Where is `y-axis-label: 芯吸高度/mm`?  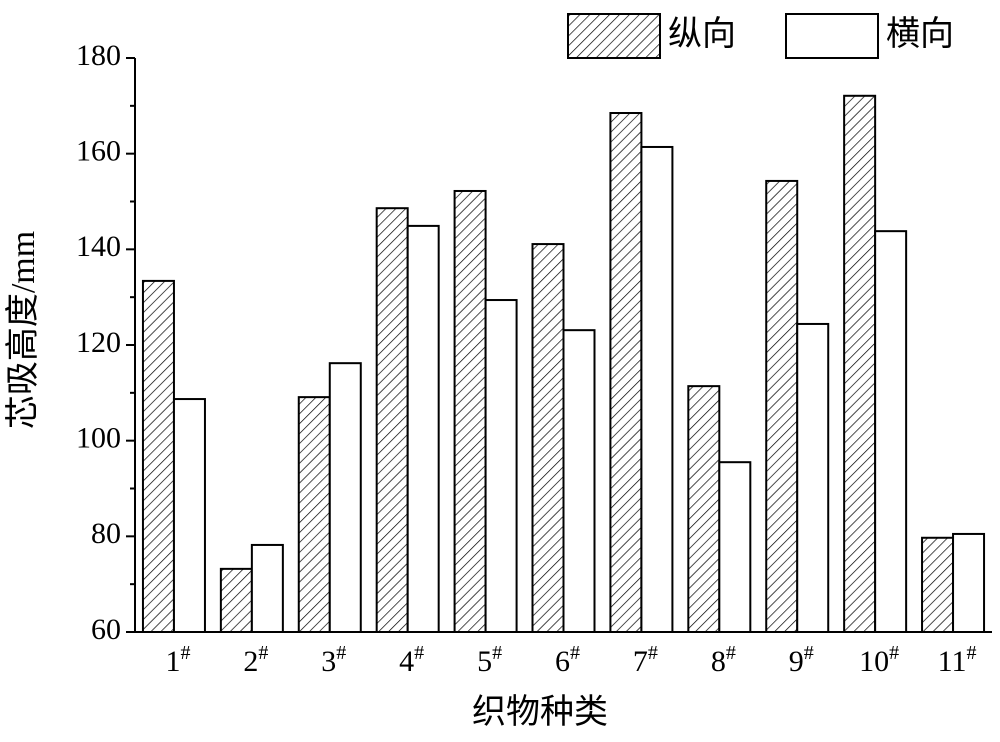
y-axis-label: 芯吸高度/mm is located at coordinates (23, 330).